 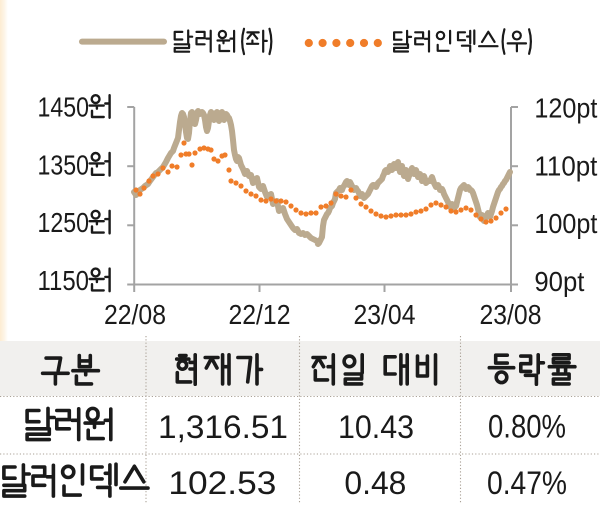 What do you see at coordinates (565, 108) in the screenshot?
I see `svg-text: 120pt` at bounding box center [565, 108].